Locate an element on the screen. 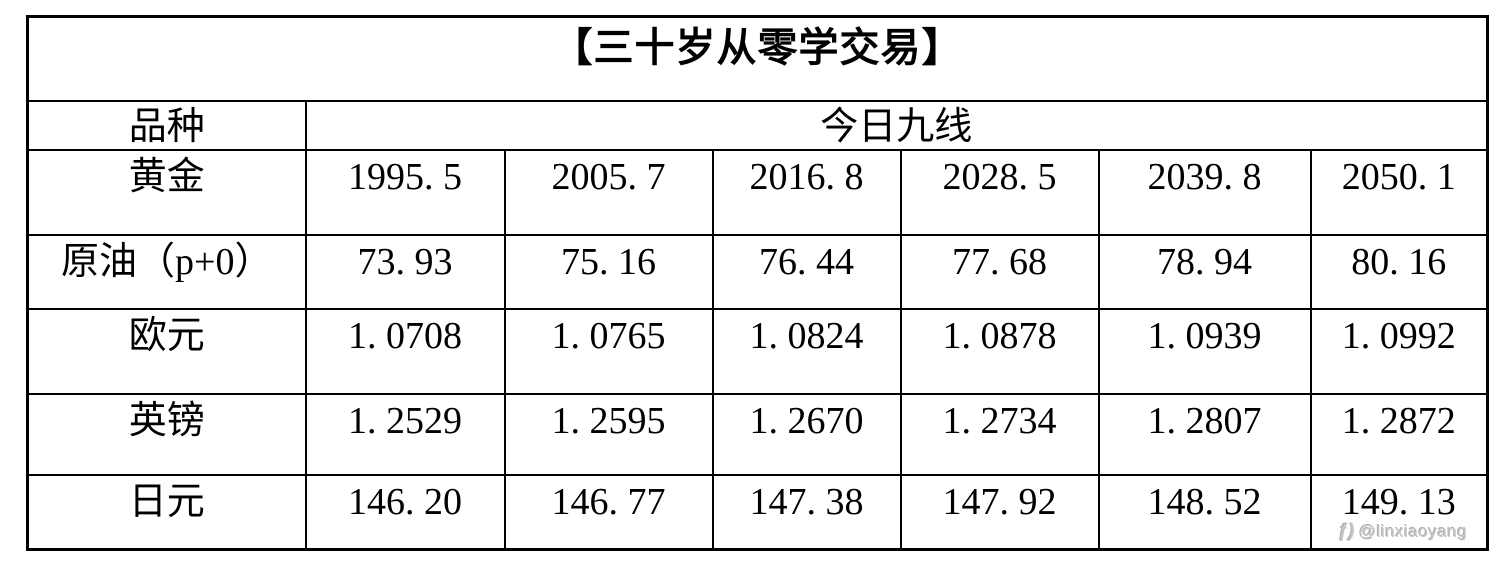  cell-gold-4: 2028. 5 is located at coordinates (999, 192).